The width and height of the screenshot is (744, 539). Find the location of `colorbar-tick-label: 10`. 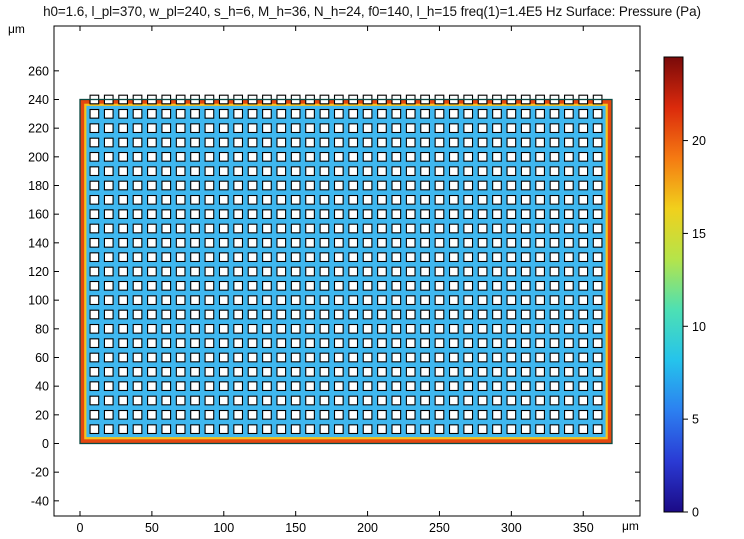

colorbar-tick-label: 10 is located at coordinates (699, 327).